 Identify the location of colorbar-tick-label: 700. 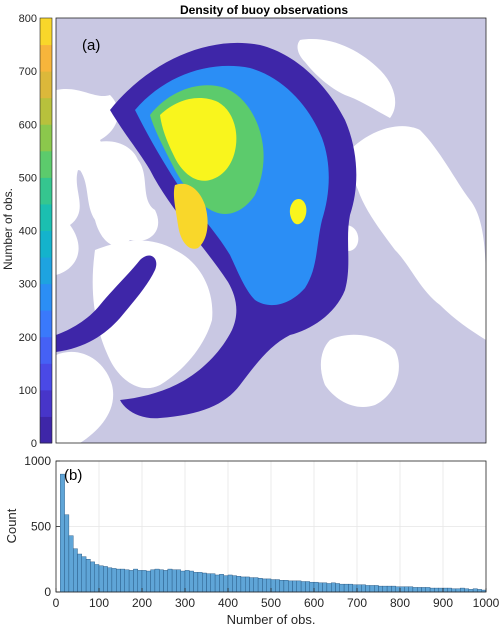
(28, 72).